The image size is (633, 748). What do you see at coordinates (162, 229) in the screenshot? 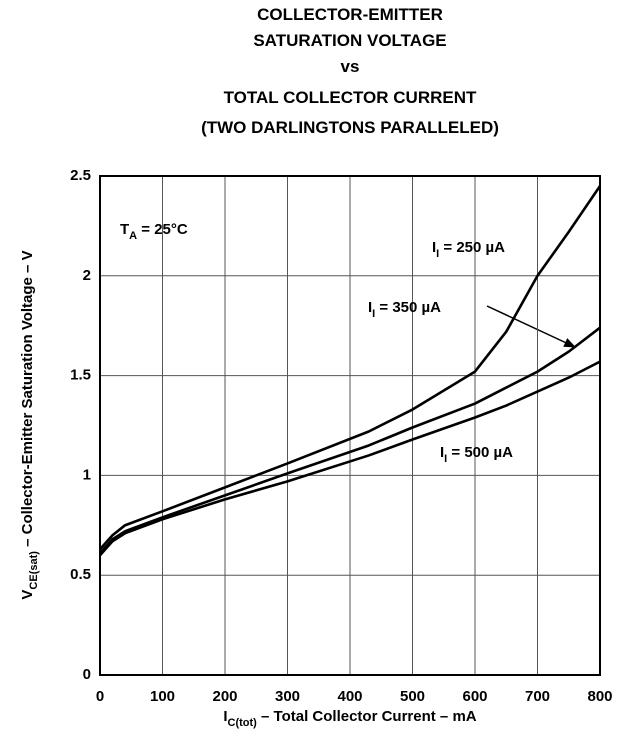
I see `annotation-text: = 25°C` at bounding box center [162, 229].